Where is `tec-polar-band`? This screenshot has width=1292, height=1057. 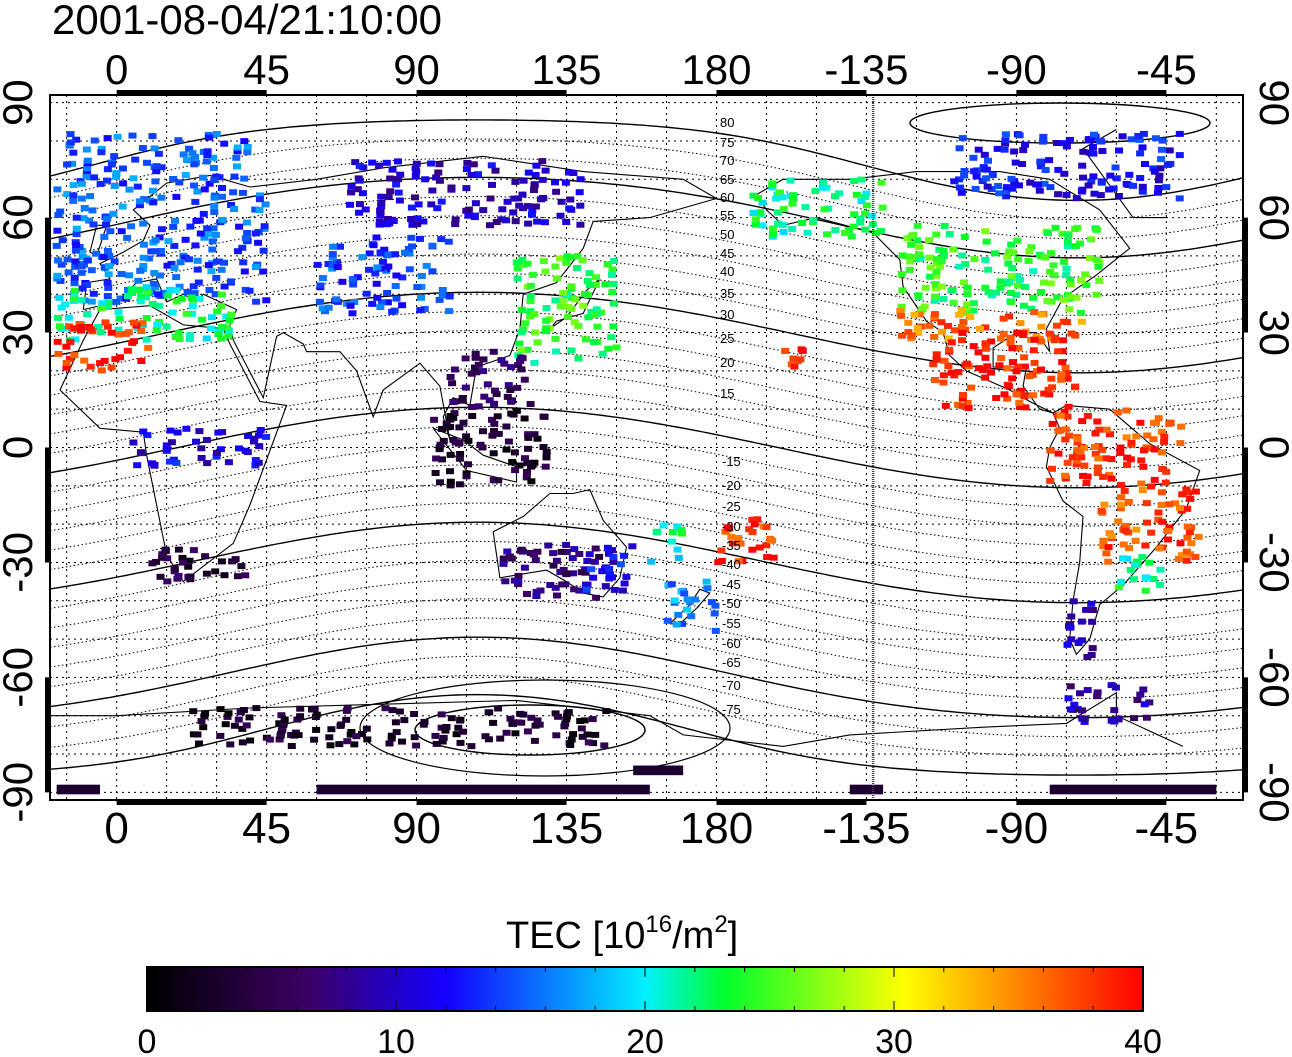
tec-polar-band is located at coordinates (78, 789).